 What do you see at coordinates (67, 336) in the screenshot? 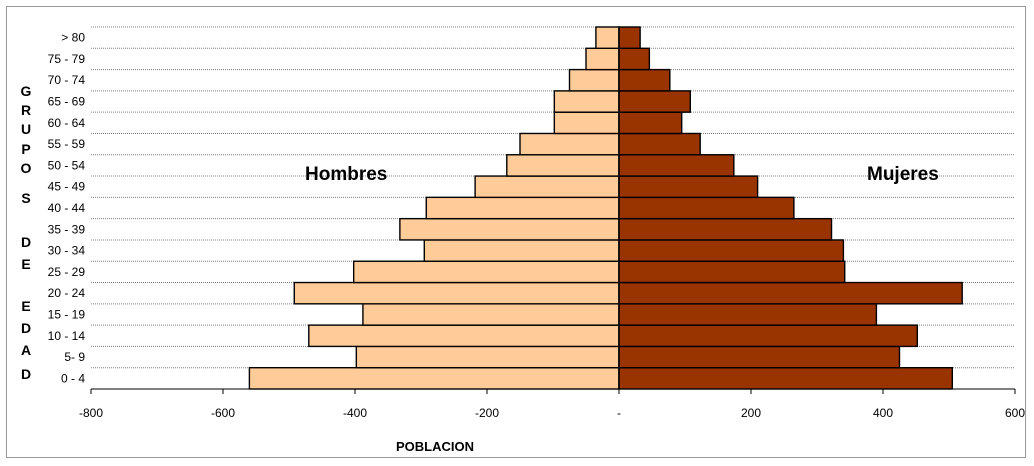
I see `y-category-label: 10 - 14` at bounding box center [67, 336].